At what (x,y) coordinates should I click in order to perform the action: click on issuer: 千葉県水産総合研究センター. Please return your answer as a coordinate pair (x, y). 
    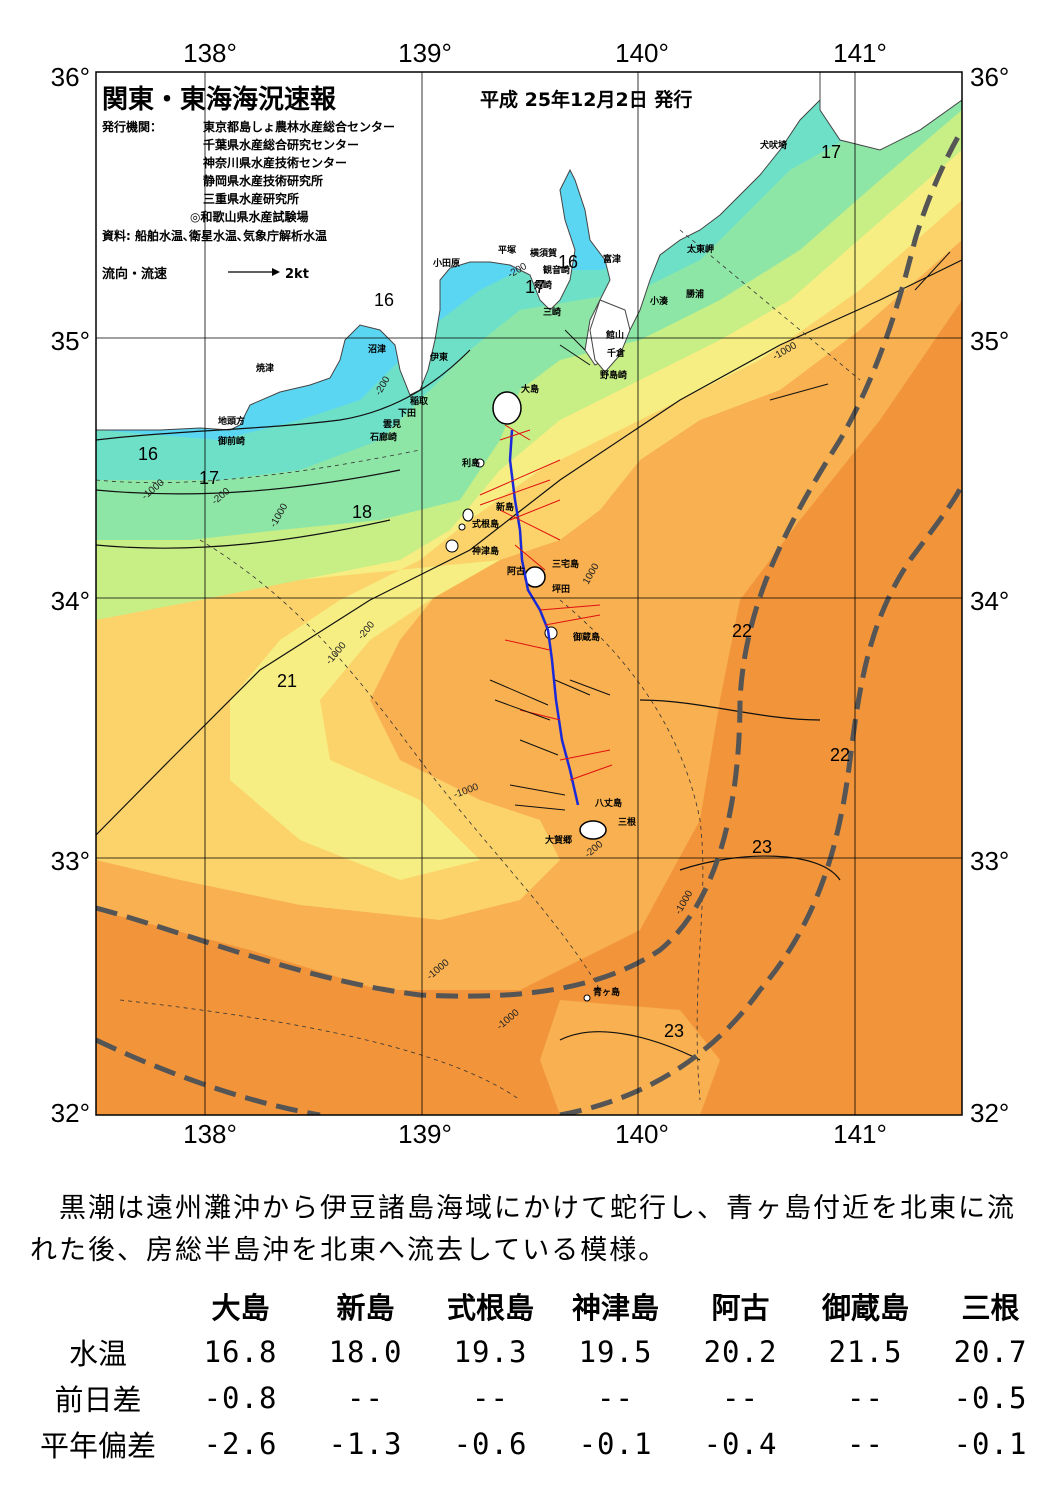
    Looking at the image, I should click on (281, 144).